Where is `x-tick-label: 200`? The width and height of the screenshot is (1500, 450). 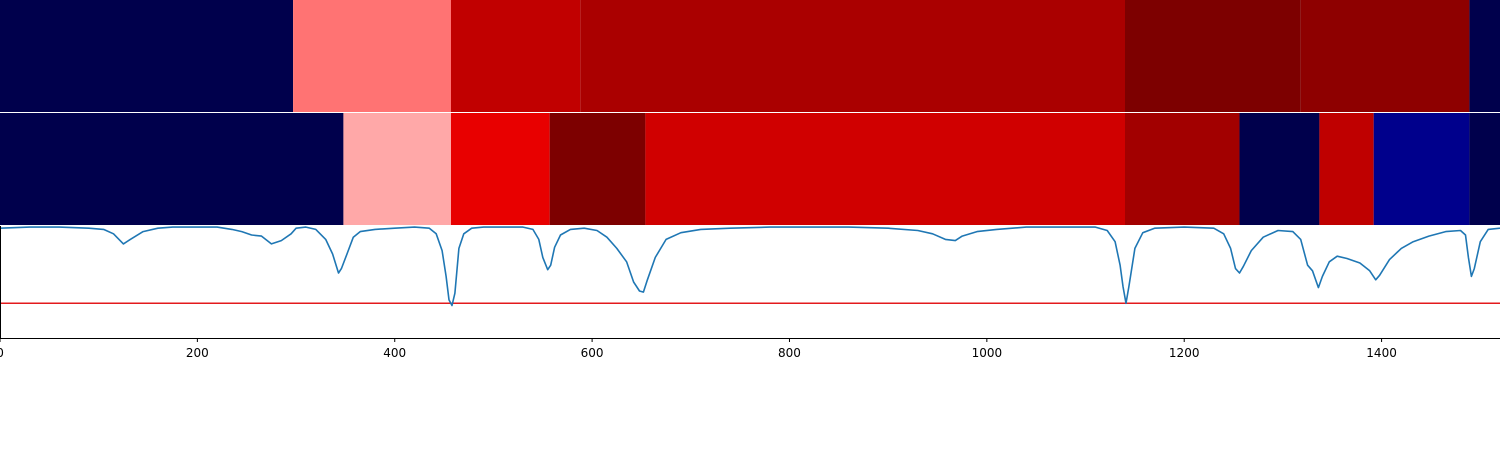 x-tick-label: 200 is located at coordinates (197, 353).